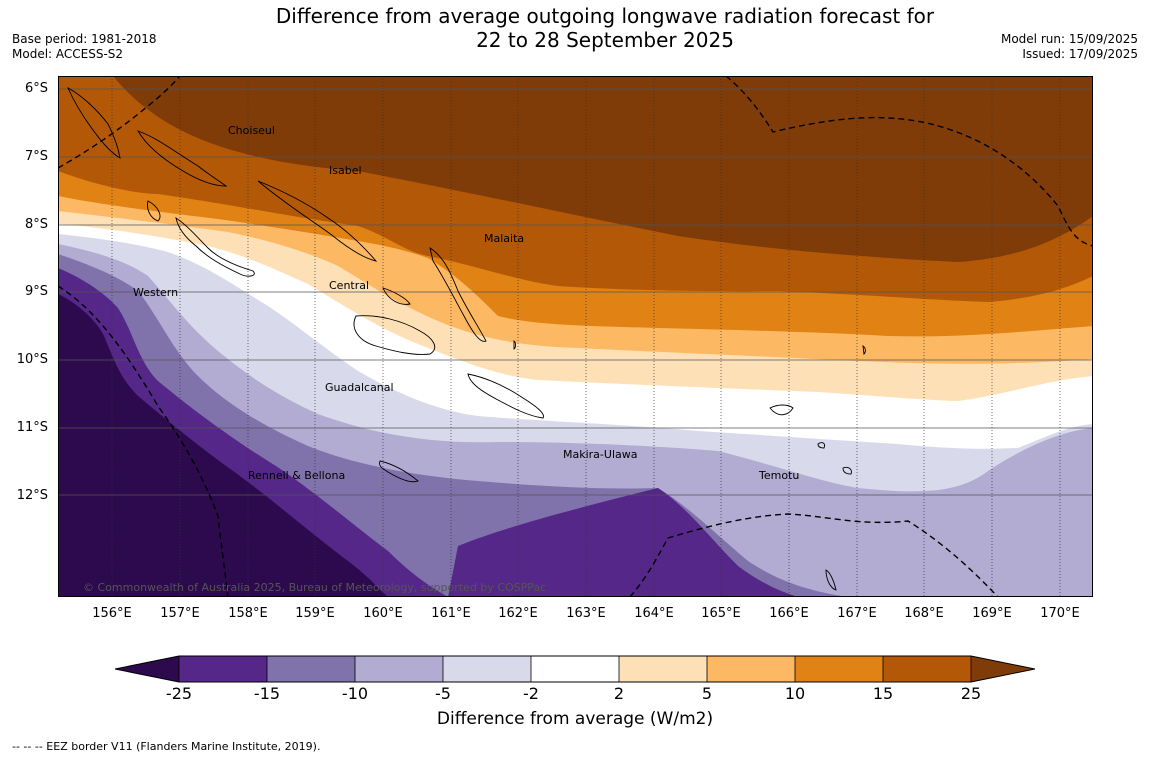  I want to click on place-malaita: Malaita, so click(504, 238).